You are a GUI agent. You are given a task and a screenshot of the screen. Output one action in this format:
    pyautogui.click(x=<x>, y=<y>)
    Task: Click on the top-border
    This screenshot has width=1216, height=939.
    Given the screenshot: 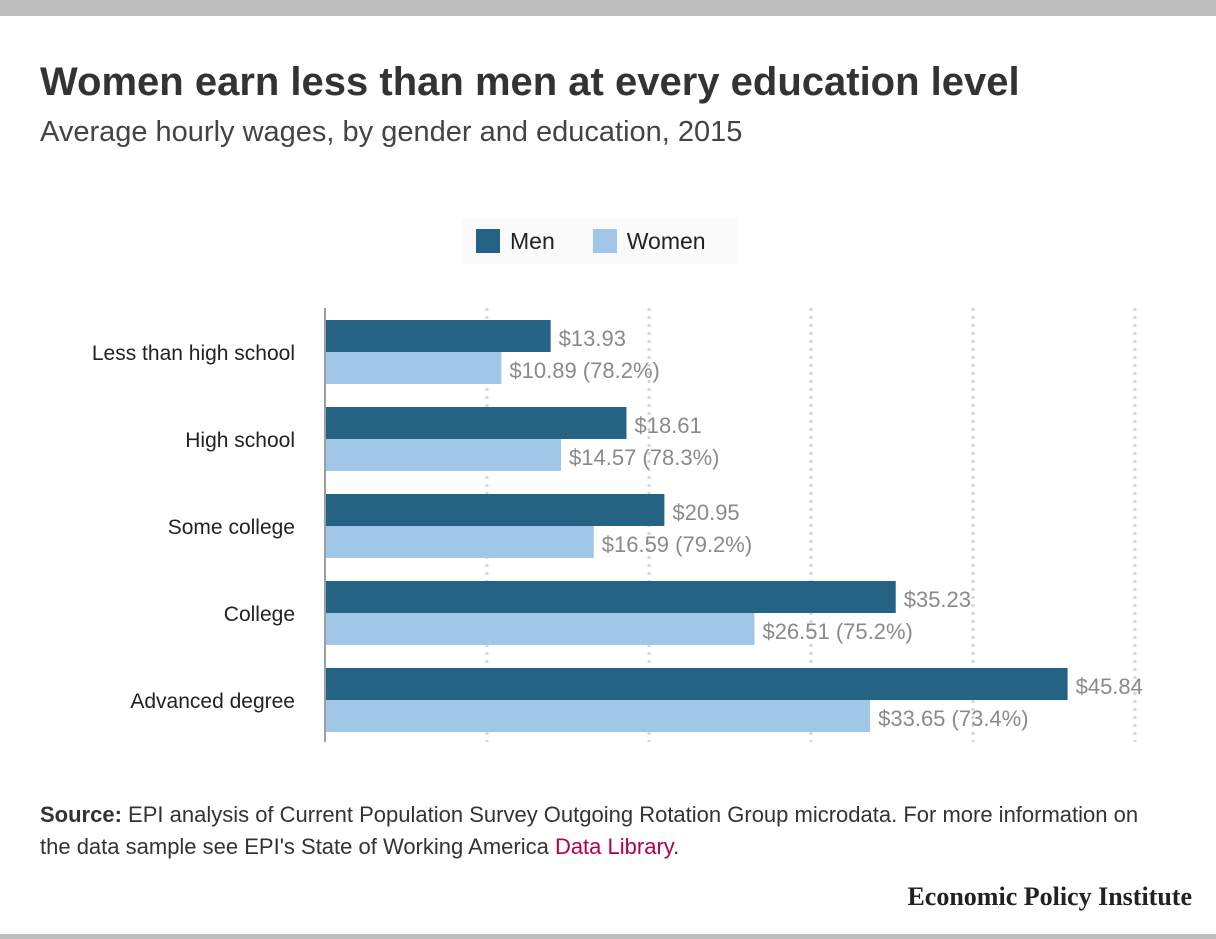 What is the action you would take?
    pyautogui.click(x=608, y=8)
    